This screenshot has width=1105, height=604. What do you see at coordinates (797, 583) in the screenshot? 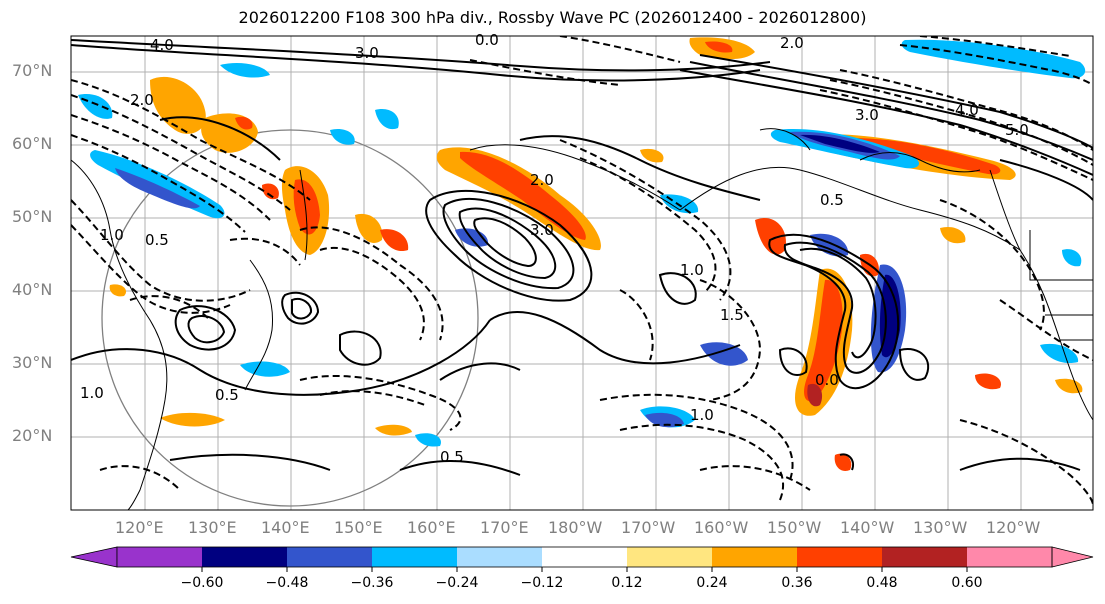
I see `colorbar-tick-label: 0.36` at bounding box center [797, 583].